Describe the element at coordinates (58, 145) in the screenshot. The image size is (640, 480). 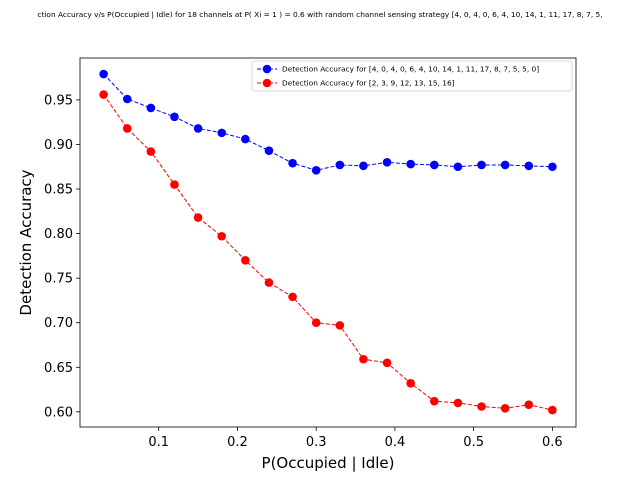
I see `y-tick-label: 0.90` at that location.